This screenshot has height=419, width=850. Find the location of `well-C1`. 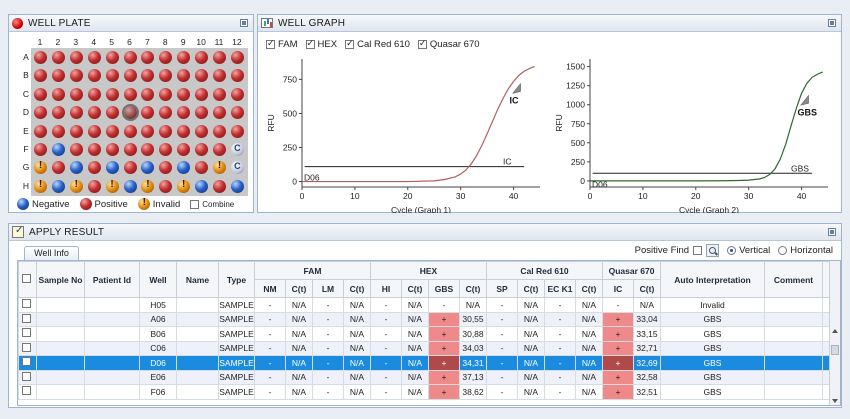

well-C1 is located at coordinates (40, 94).